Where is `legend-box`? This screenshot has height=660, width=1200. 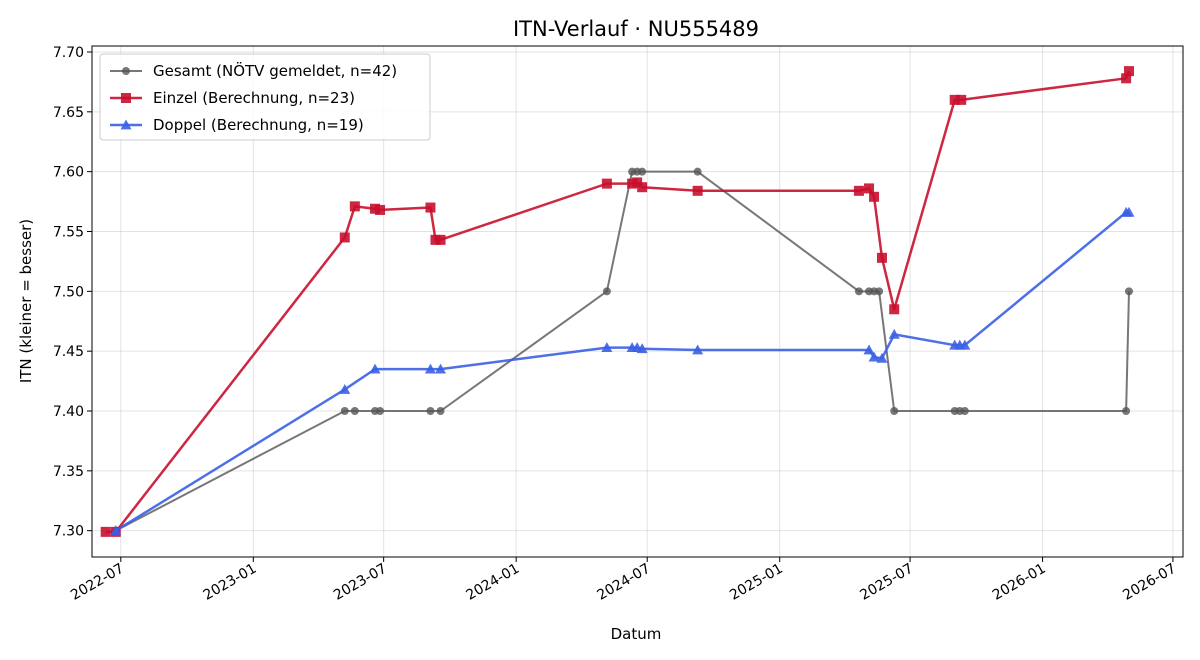
legend-box is located at coordinates (265, 97).